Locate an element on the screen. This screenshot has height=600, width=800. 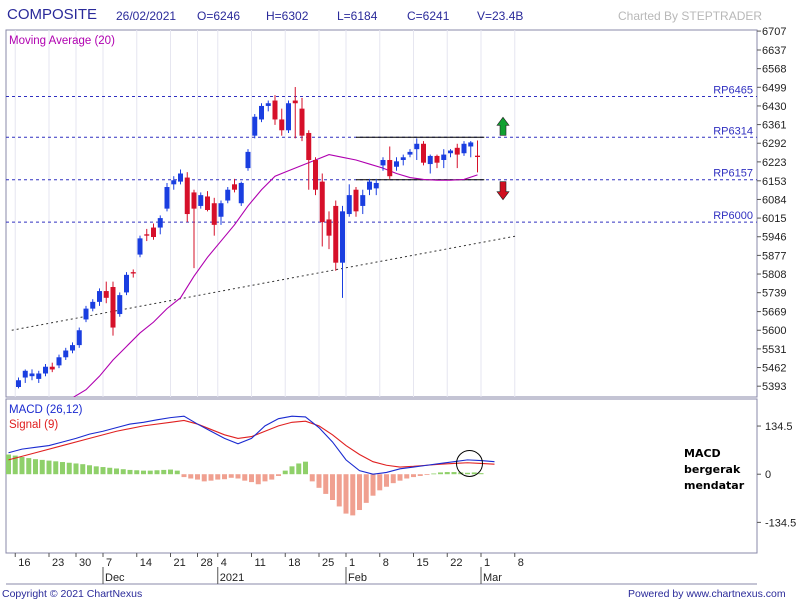
price-tick-label: 6430 is located at coordinates (774, 107).